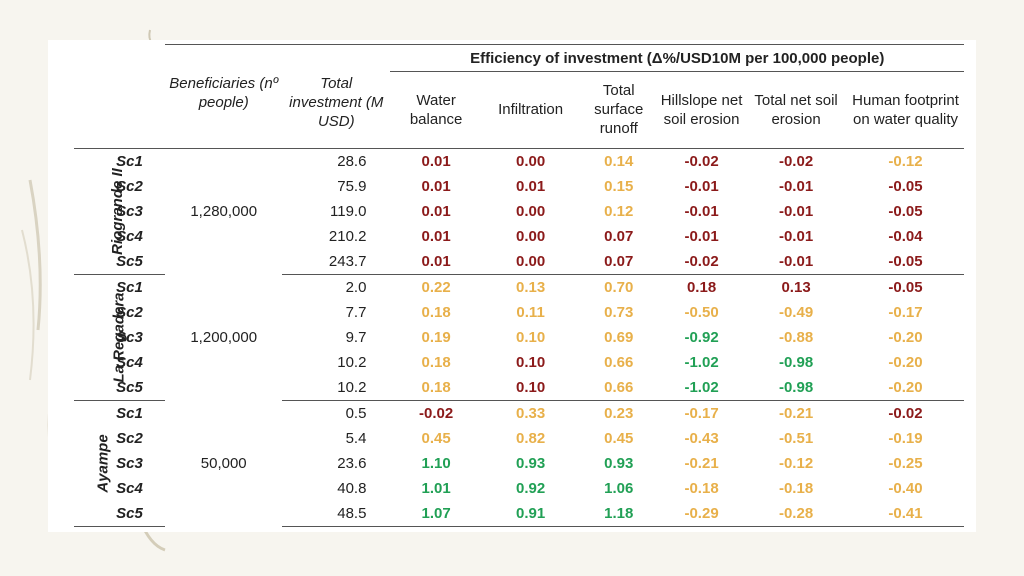 The image size is (1024, 576). What do you see at coordinates (905, 161) in the screenshot?
I see `efficiency-value: -0.12` at bounding box center [905, 161].